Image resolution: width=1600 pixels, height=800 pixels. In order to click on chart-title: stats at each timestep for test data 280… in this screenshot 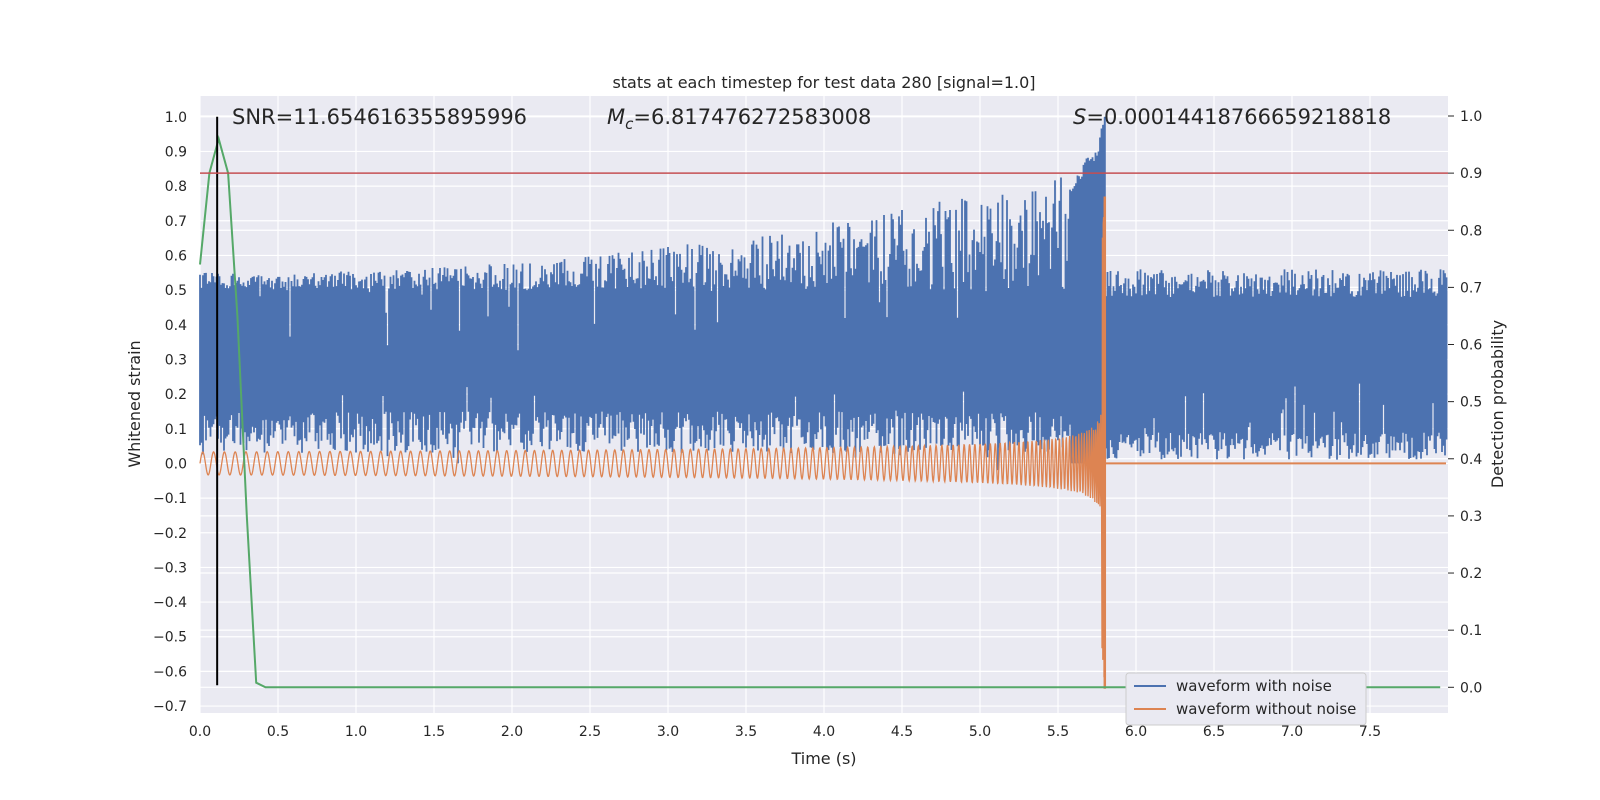, I will do `click(823, 82)`.